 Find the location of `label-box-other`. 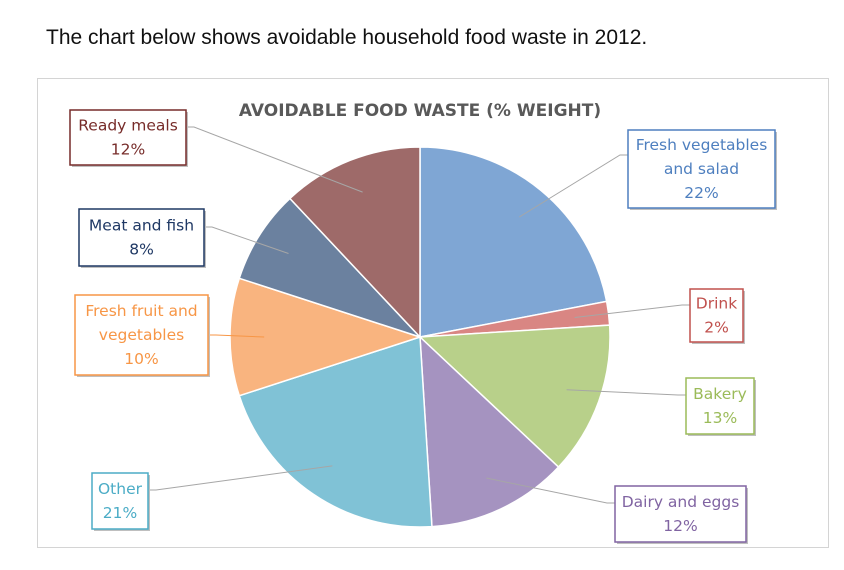

label-box-other is located at coordinates (120, 501).